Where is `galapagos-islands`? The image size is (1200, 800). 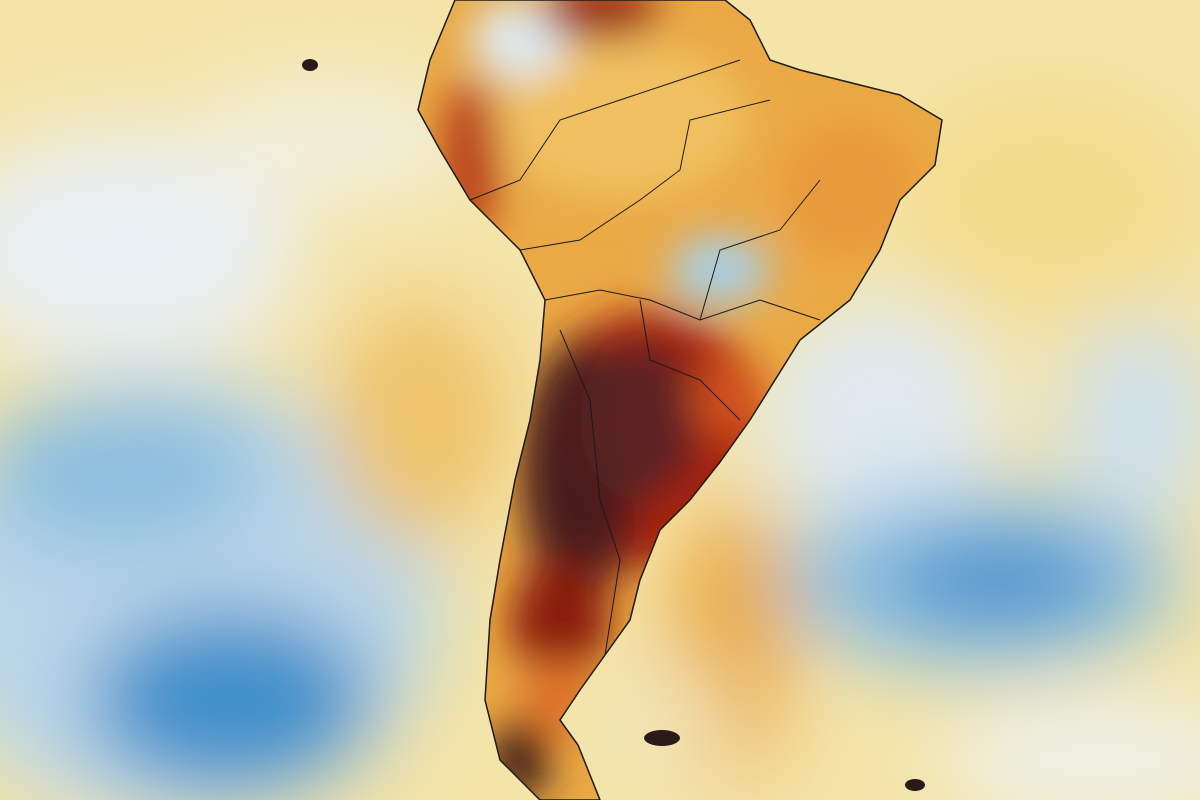
galapagos-islands is located at coordinates (310, 65).